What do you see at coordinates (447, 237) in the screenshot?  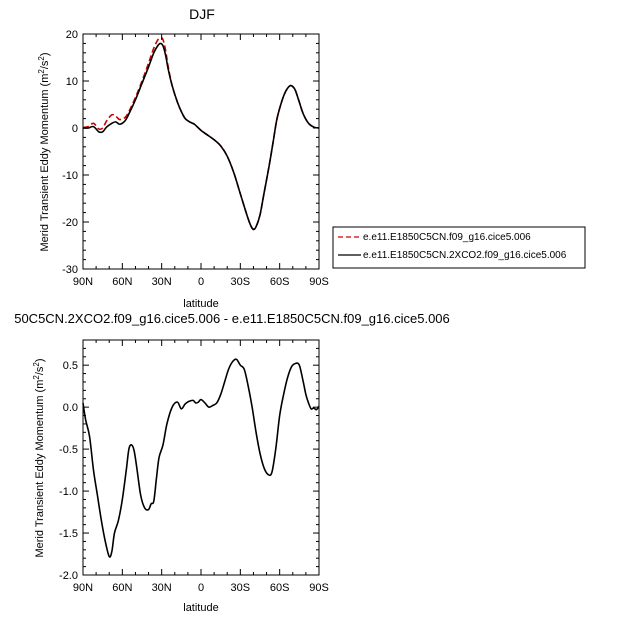 I see `legend-label-control: e.e11.E1850C5CN.f09_g16.cice5.006` at bounding box center [447, 237].